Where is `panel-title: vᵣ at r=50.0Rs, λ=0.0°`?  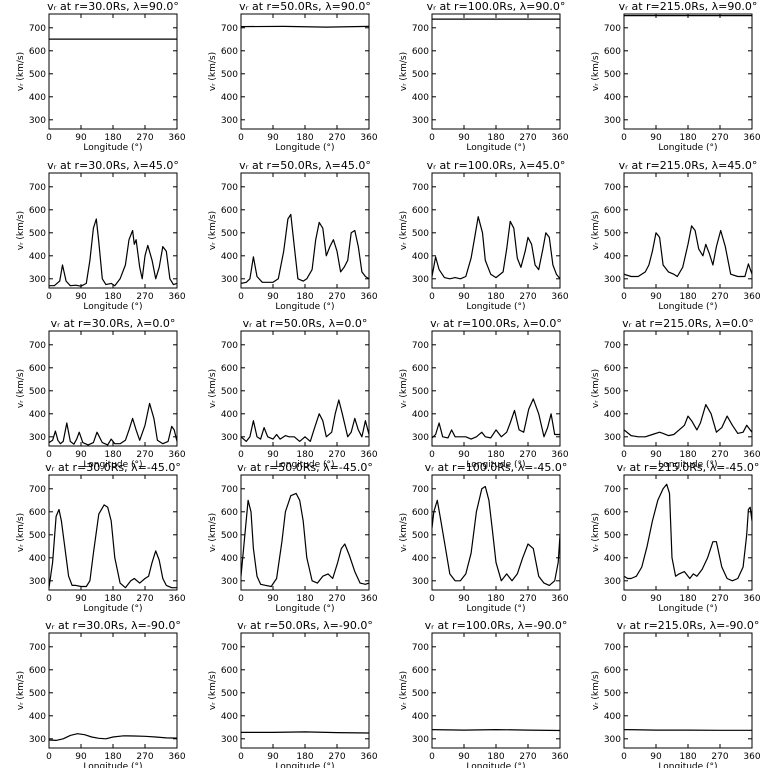 panel-title: vᵣ at r=50.0Rs, λ=0.0° is located at coordinates (305, 323).